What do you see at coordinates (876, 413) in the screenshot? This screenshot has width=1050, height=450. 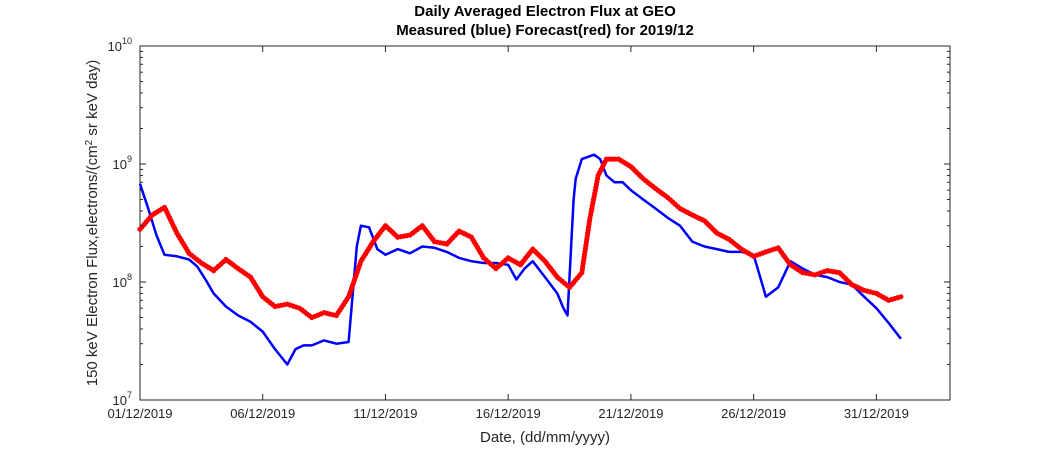 I see `x-tick-label: 31/12/2019` at bounding box center [876, 413].